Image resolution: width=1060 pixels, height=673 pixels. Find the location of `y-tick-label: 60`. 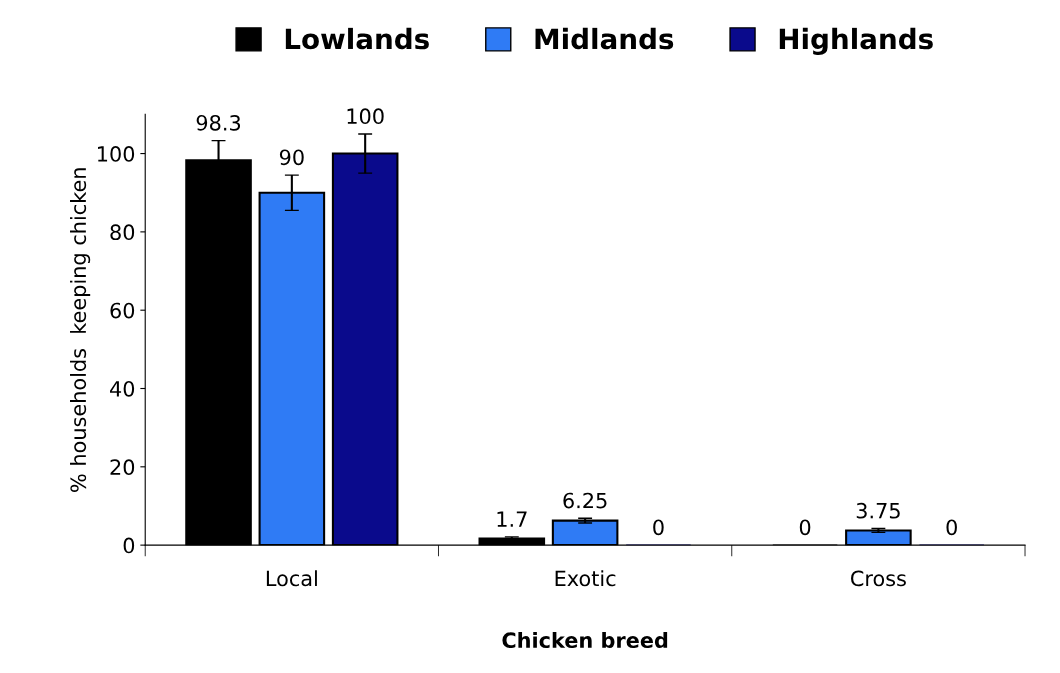

y-tick-label: 60 is located at coordinates (122, 310).